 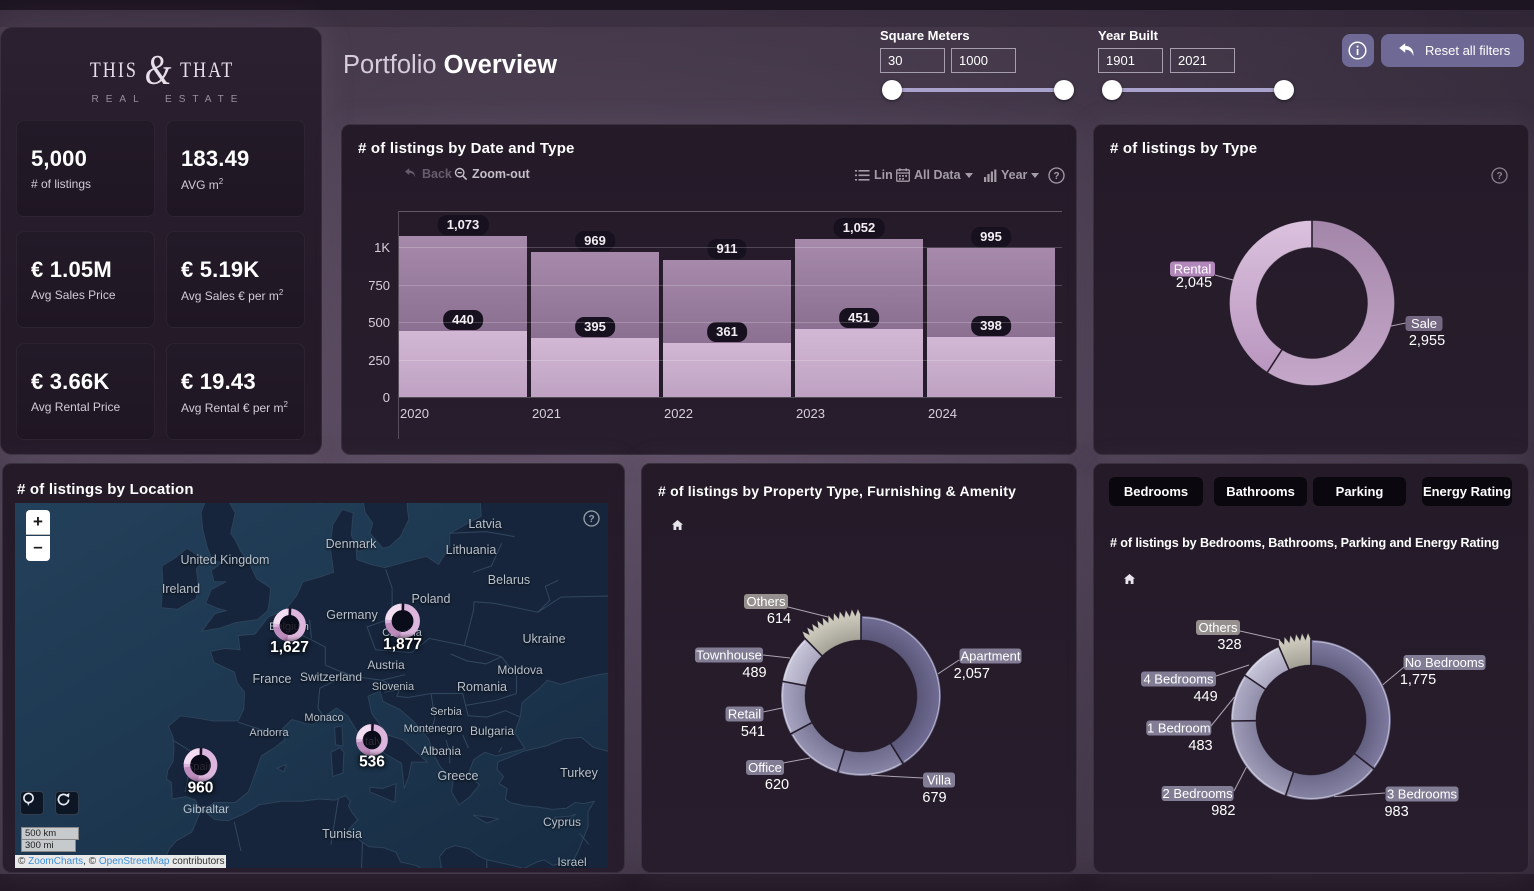 I want to click on svg-text: 1 Bedroom, so click(x=1179, y=728).